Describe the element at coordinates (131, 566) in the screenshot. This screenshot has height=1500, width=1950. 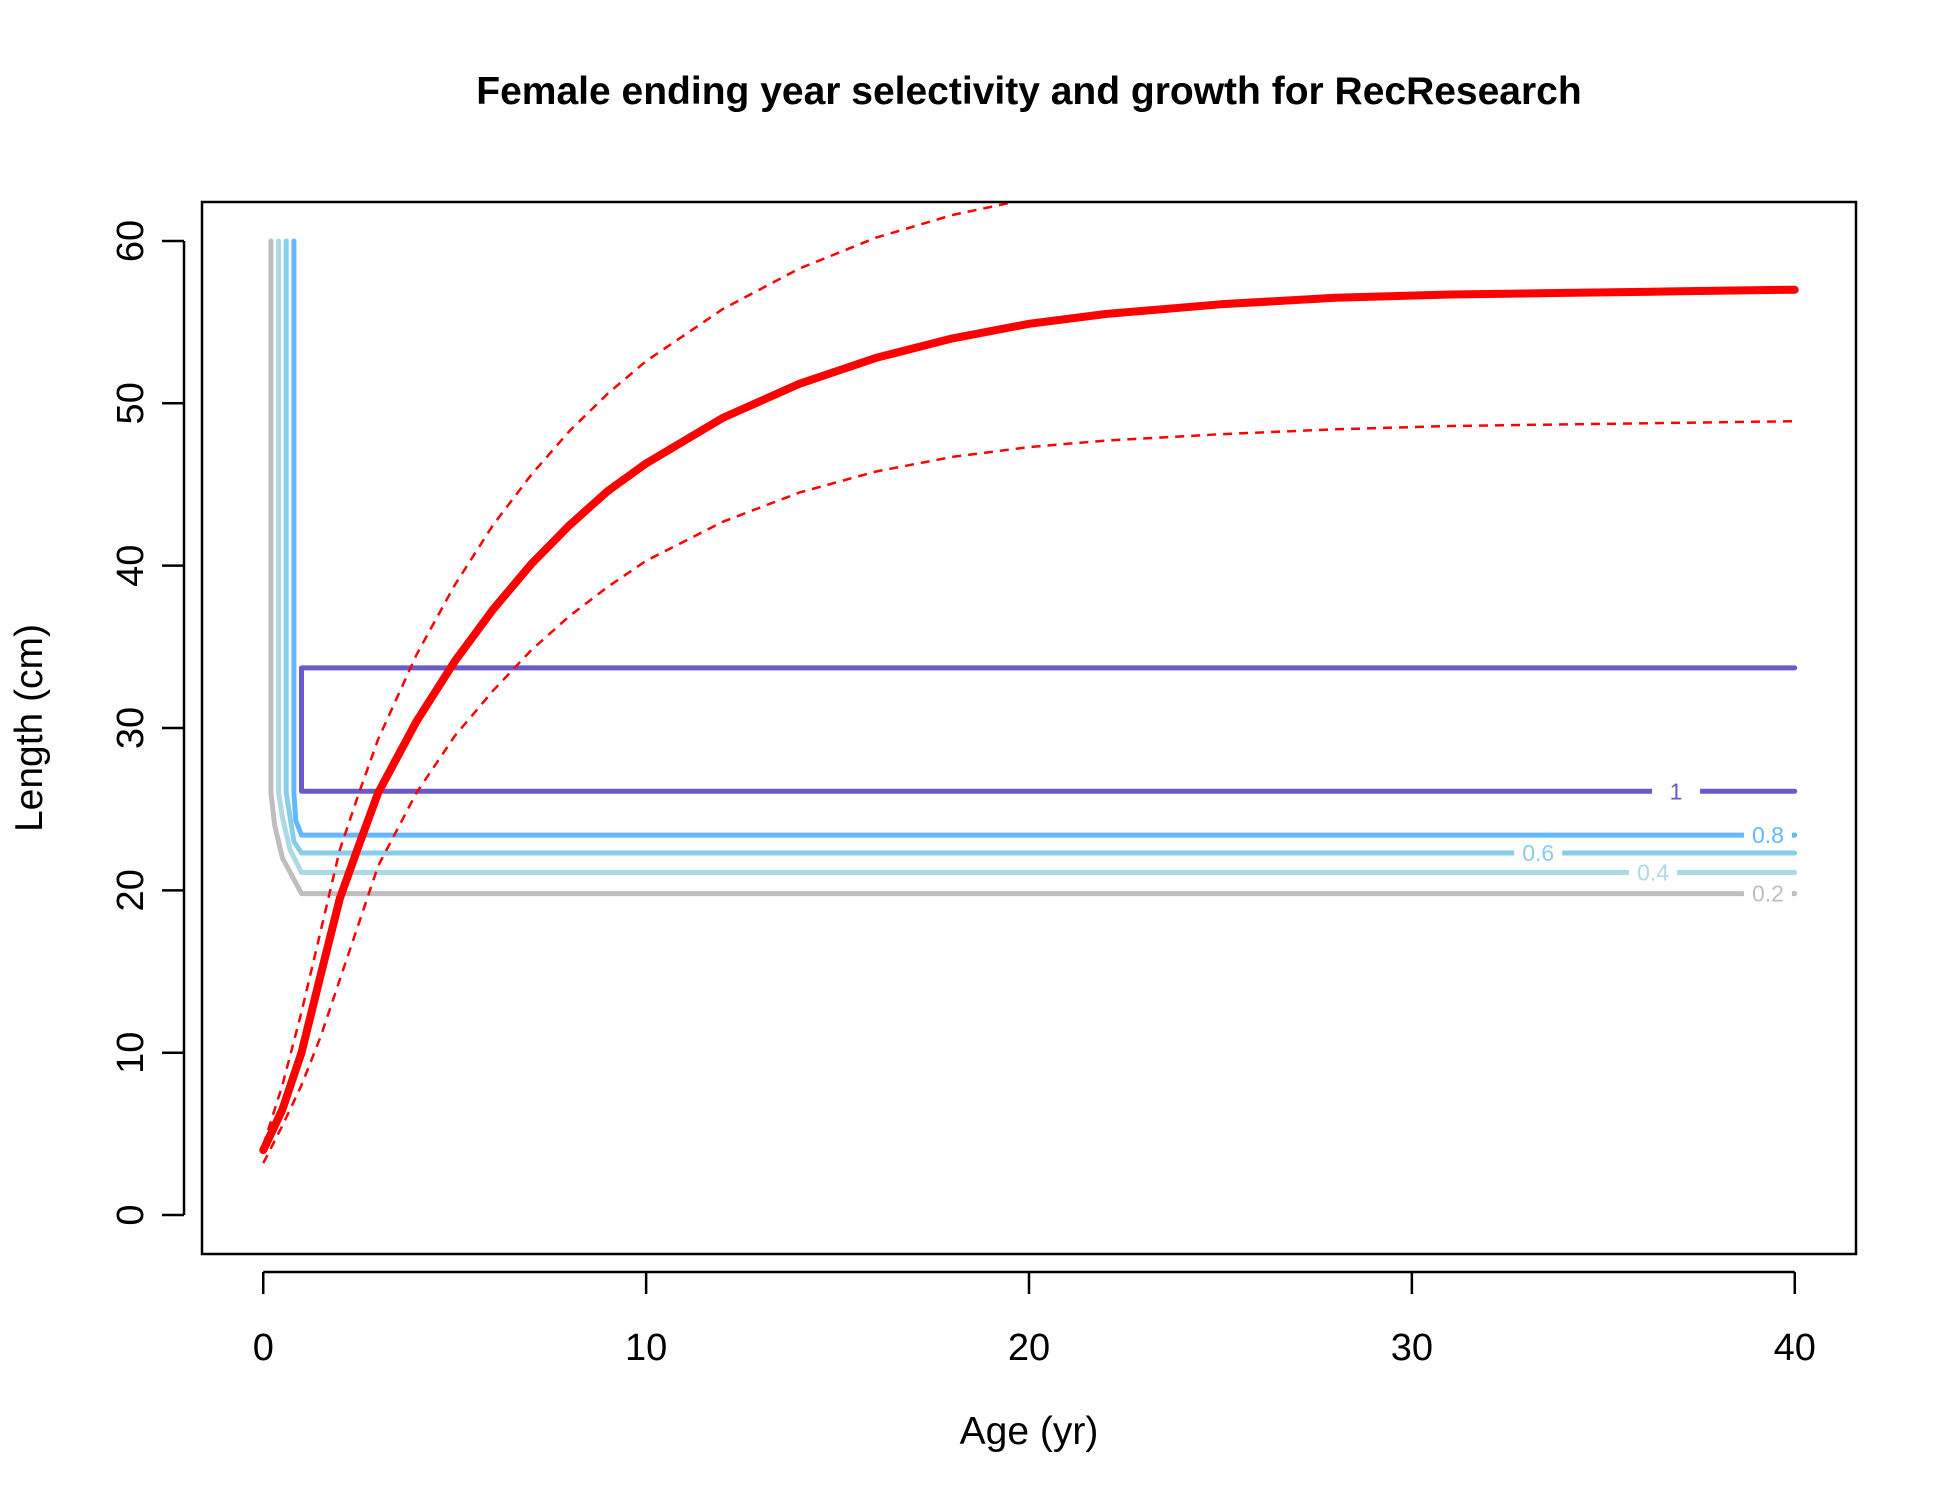
I see `y-tick-label: 40` at that location.